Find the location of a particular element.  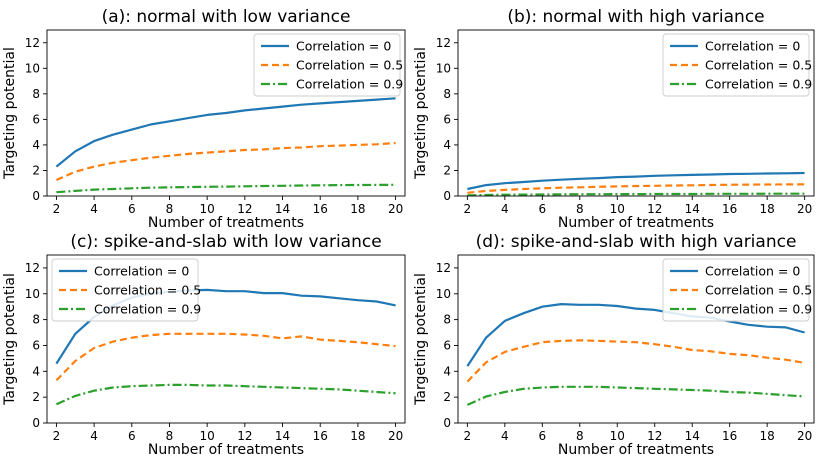

chart-title: (c): spike-and-slab with low variance is located at coordinates (225, 242).